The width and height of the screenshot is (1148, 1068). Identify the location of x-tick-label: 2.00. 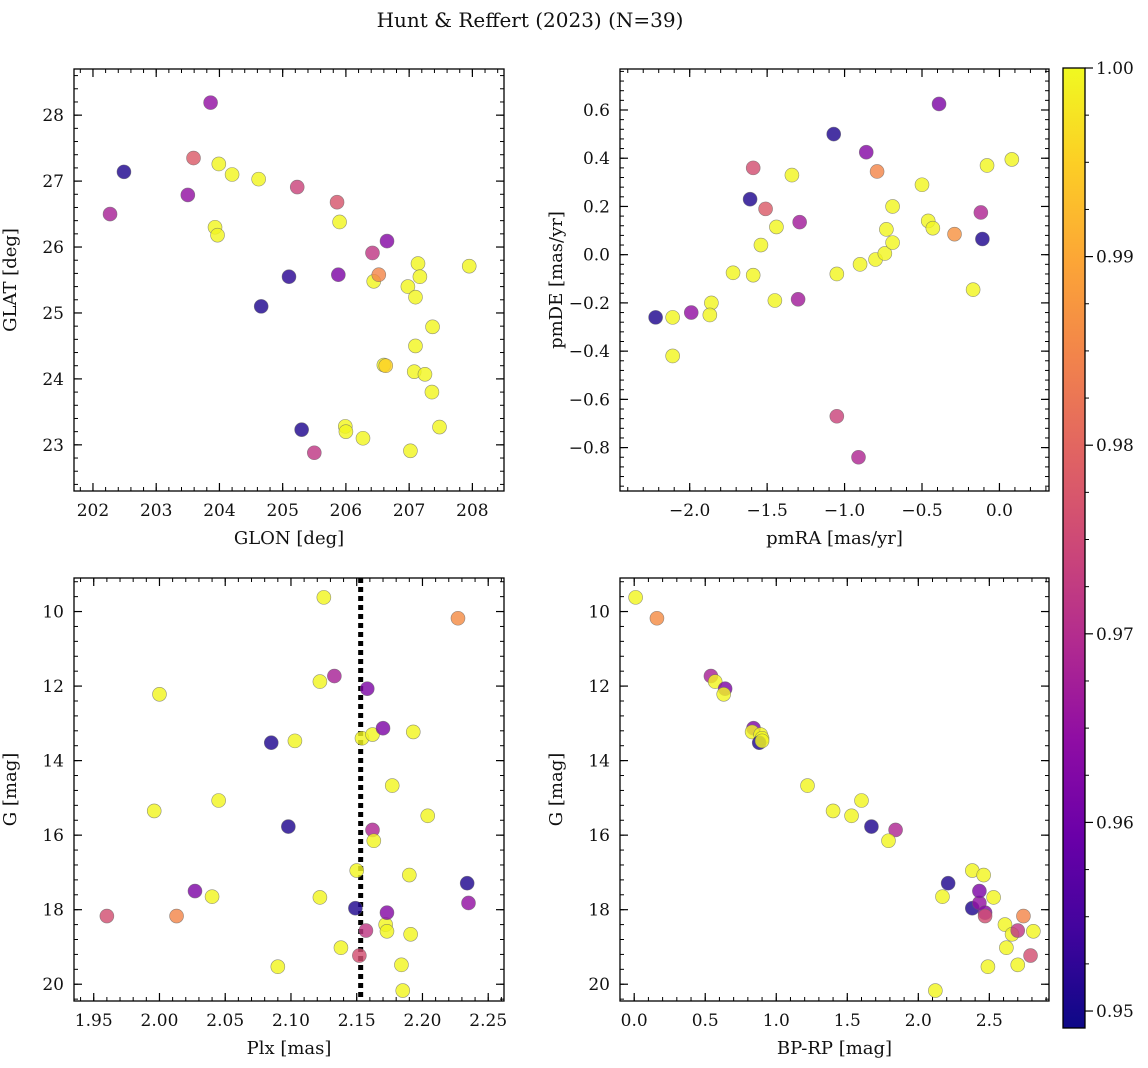
(160, 1021).